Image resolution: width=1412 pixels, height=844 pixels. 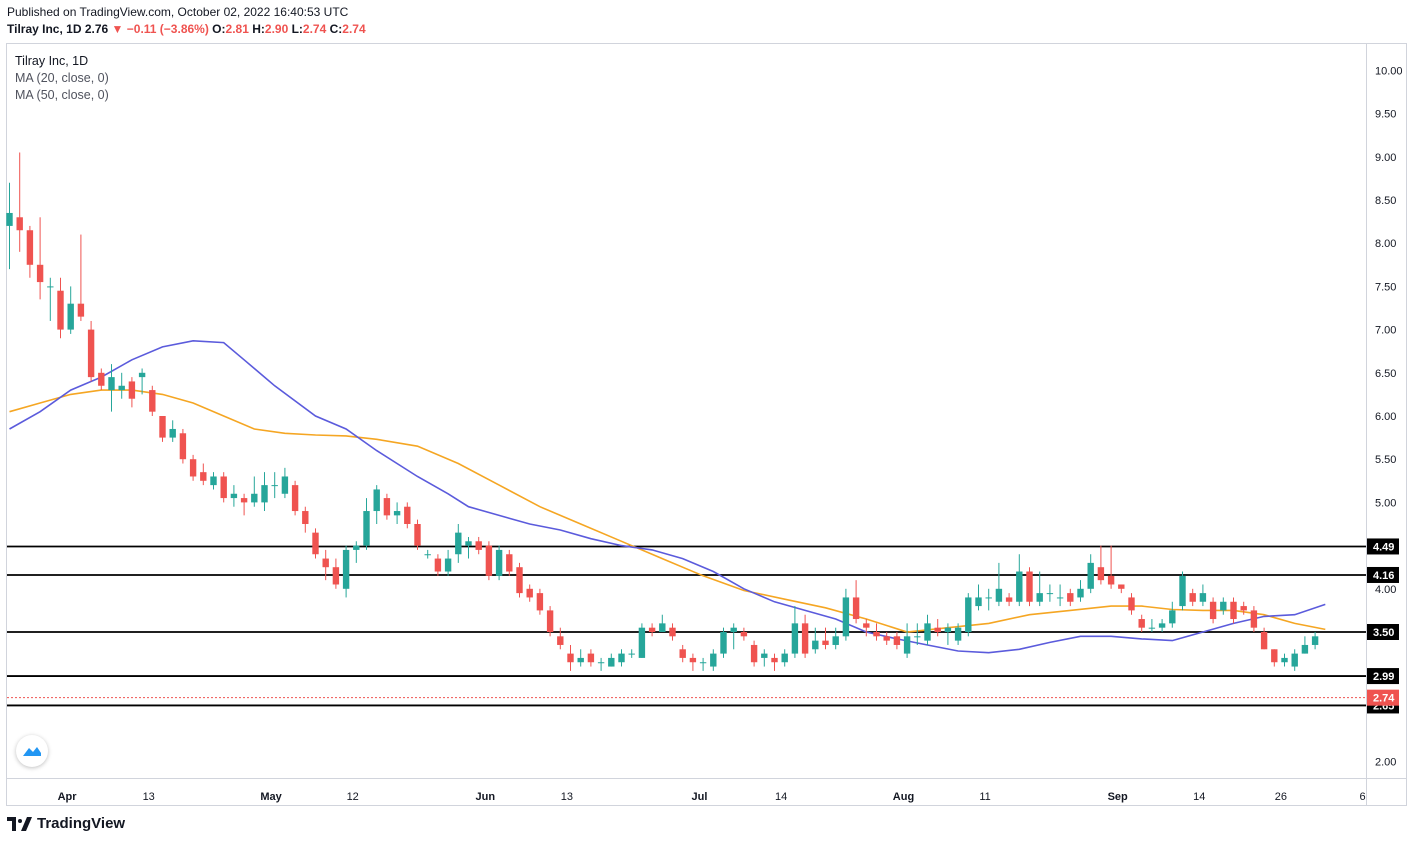 I want to click on y-tick-label: 6.00, so click(x=1385, y=417).